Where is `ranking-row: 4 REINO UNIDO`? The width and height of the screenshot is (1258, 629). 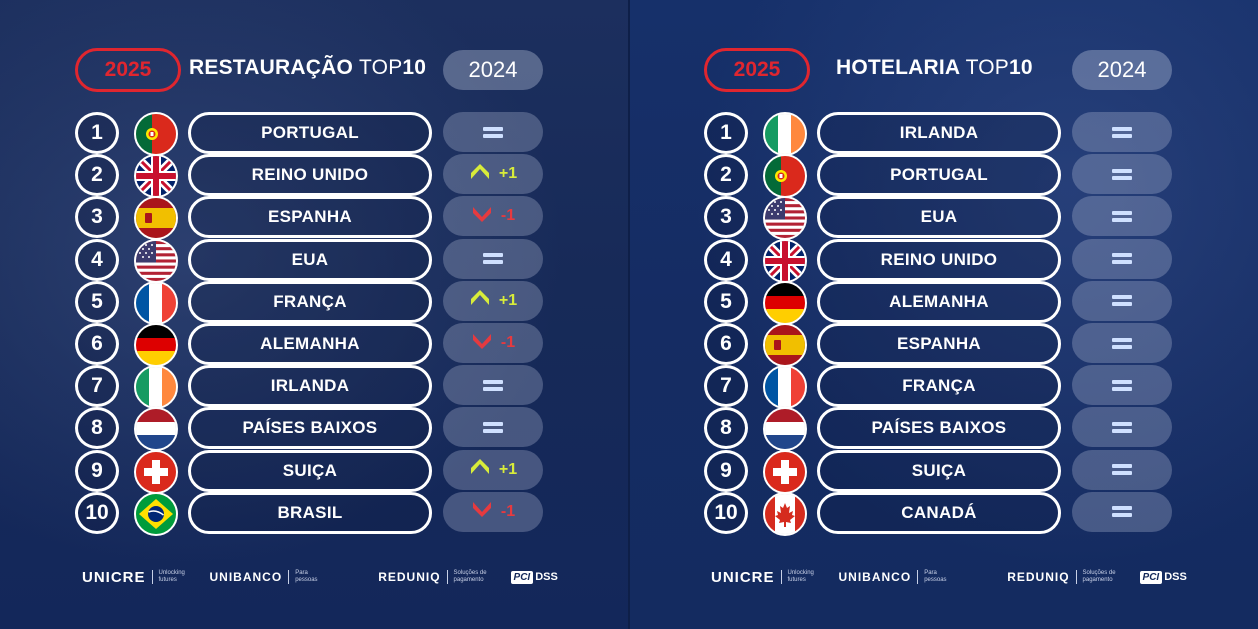 ranking-row: 4 REINO UNIDO is located at coordinates (939, 260).